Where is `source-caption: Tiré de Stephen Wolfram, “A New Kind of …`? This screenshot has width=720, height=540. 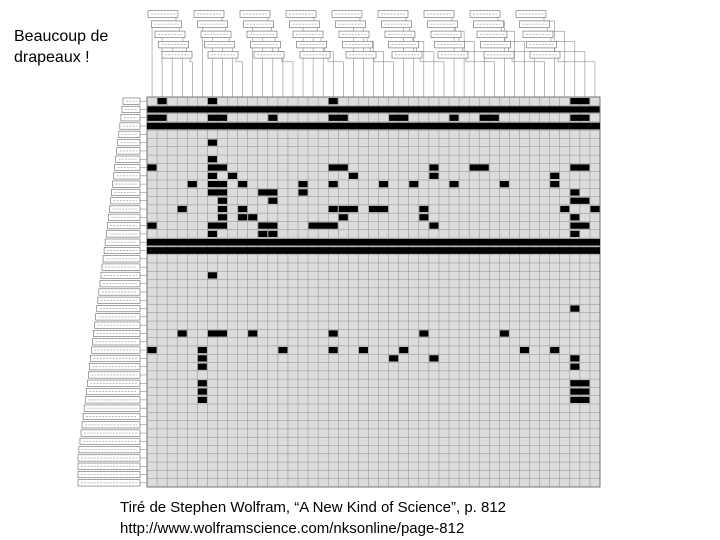
source-caption: Tiré de Stephen Wolfram, “A New Kind of … is located at coordinates (415, 518).